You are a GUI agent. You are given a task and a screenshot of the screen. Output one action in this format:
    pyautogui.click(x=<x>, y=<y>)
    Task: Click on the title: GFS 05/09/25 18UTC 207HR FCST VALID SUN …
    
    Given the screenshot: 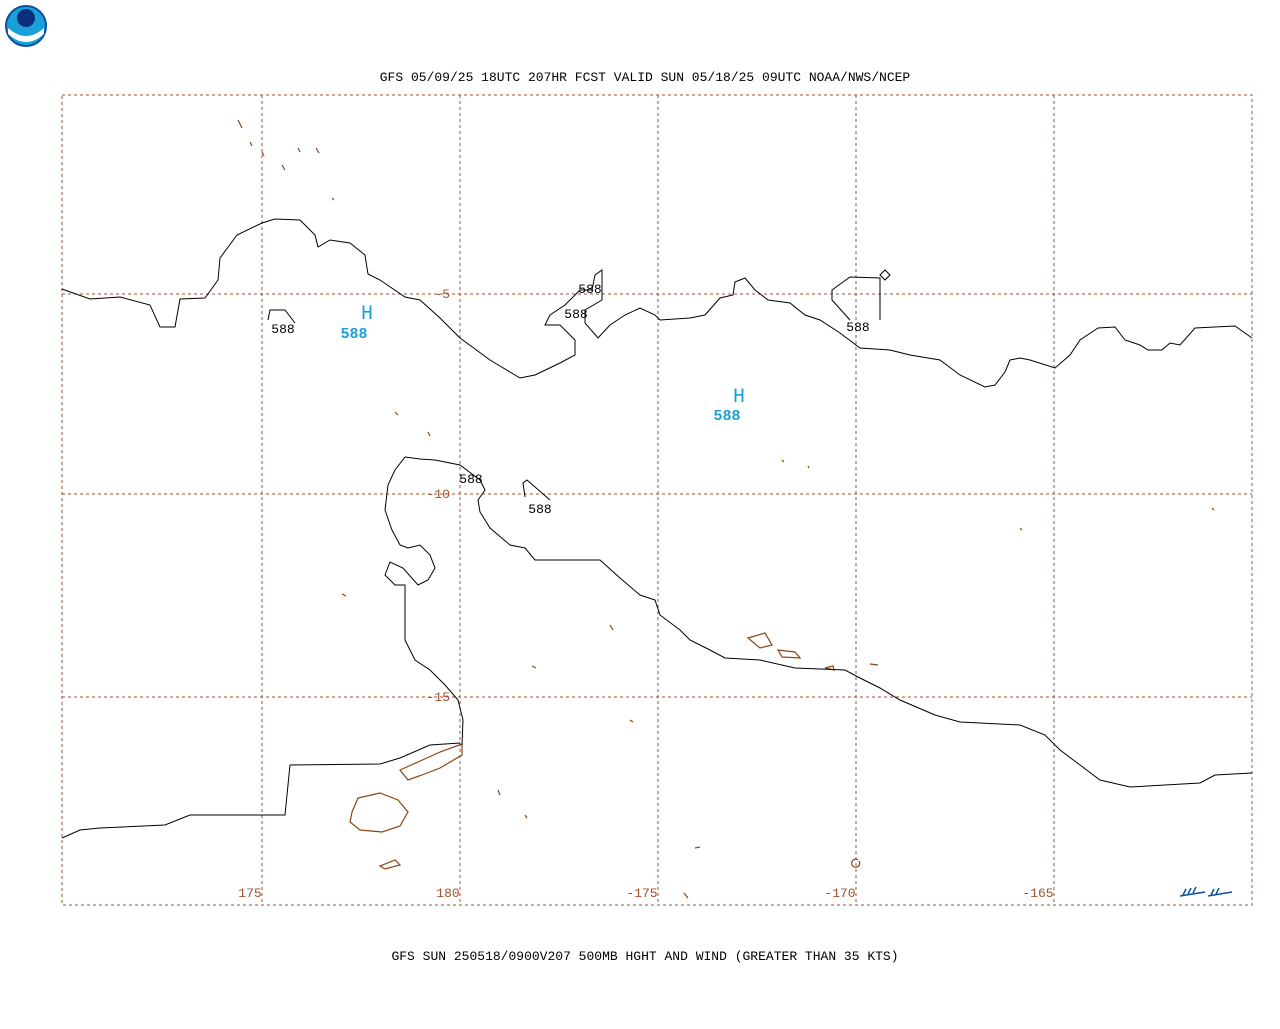 What is the action you would take?
    pyautogui.click(x=645, y=77)
    